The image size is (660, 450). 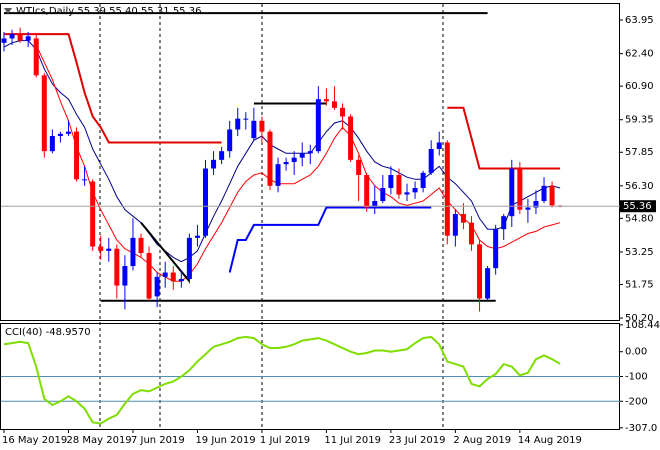 I want to click on y-tick-label: 0.00, so click(x=636, y=352).